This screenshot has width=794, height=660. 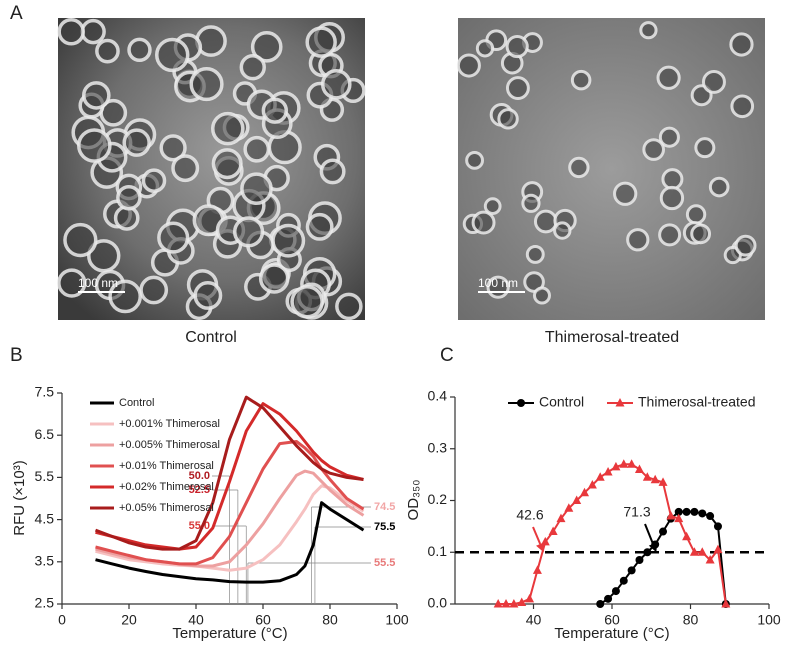 What do you see at coordinates (199, 490) in the screenshot?
I see `annotation: 52.5` at bounding box center [199, 490].